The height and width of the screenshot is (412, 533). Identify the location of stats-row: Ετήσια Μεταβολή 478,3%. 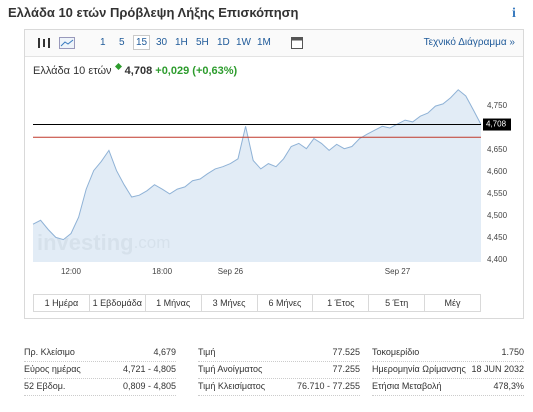
(448, 387).